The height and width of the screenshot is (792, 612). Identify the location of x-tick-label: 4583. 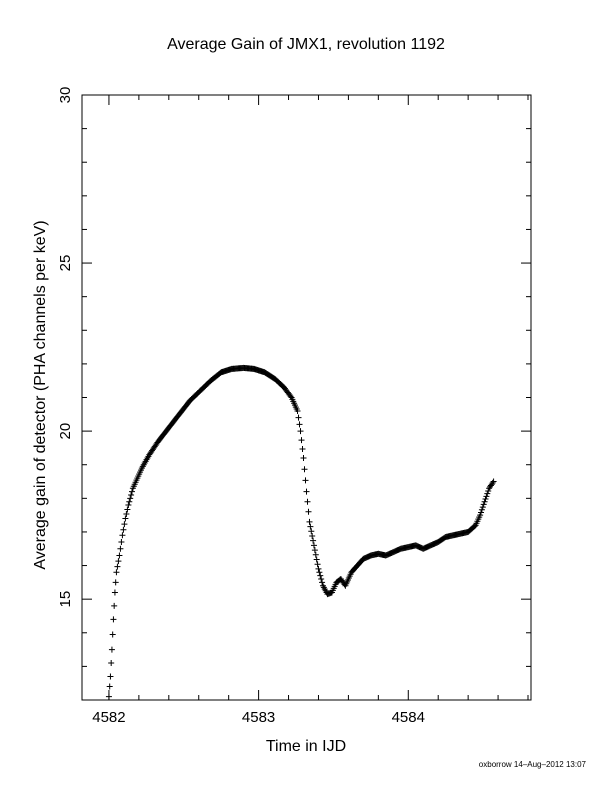
(258, 717).